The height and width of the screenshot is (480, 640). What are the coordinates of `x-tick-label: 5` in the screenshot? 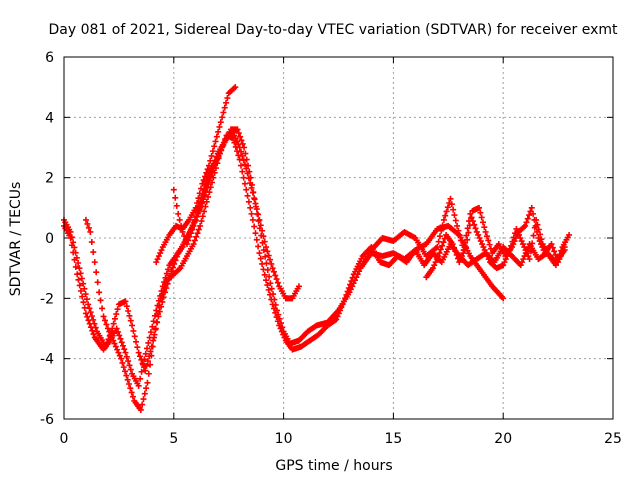 It's located at (173, 439).